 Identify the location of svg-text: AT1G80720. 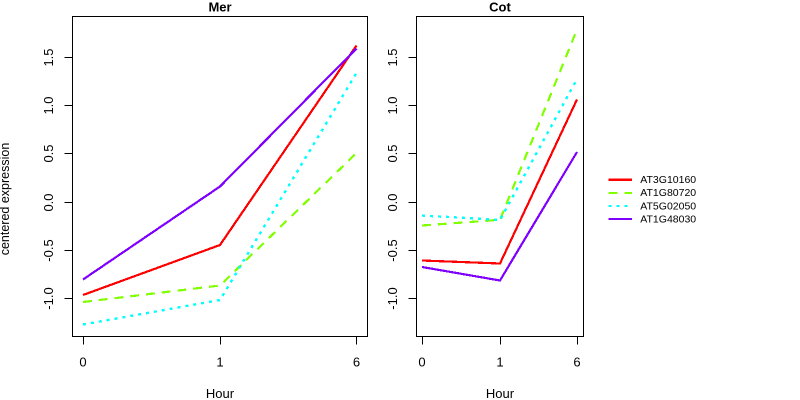
(668, 193).